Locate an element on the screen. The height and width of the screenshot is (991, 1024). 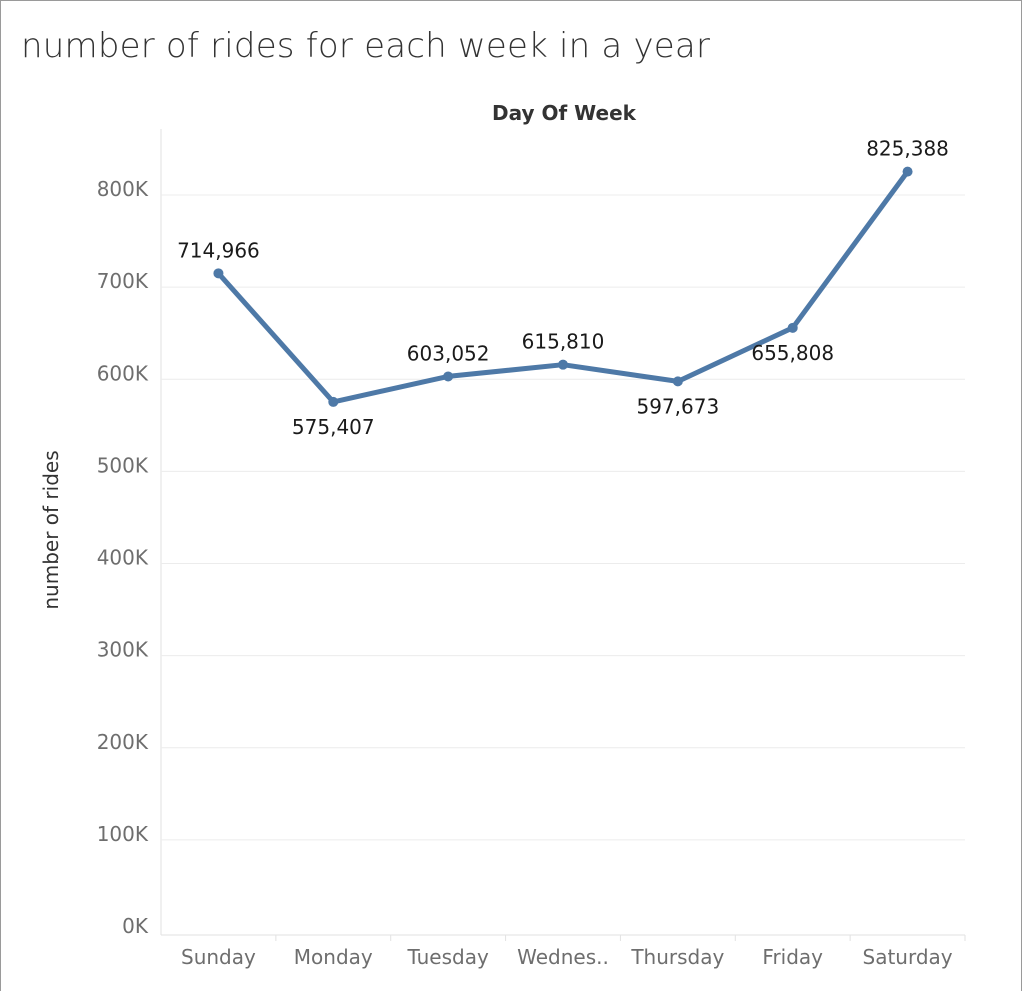
y-tick-label: 400K is located at coordinates (123, 558).